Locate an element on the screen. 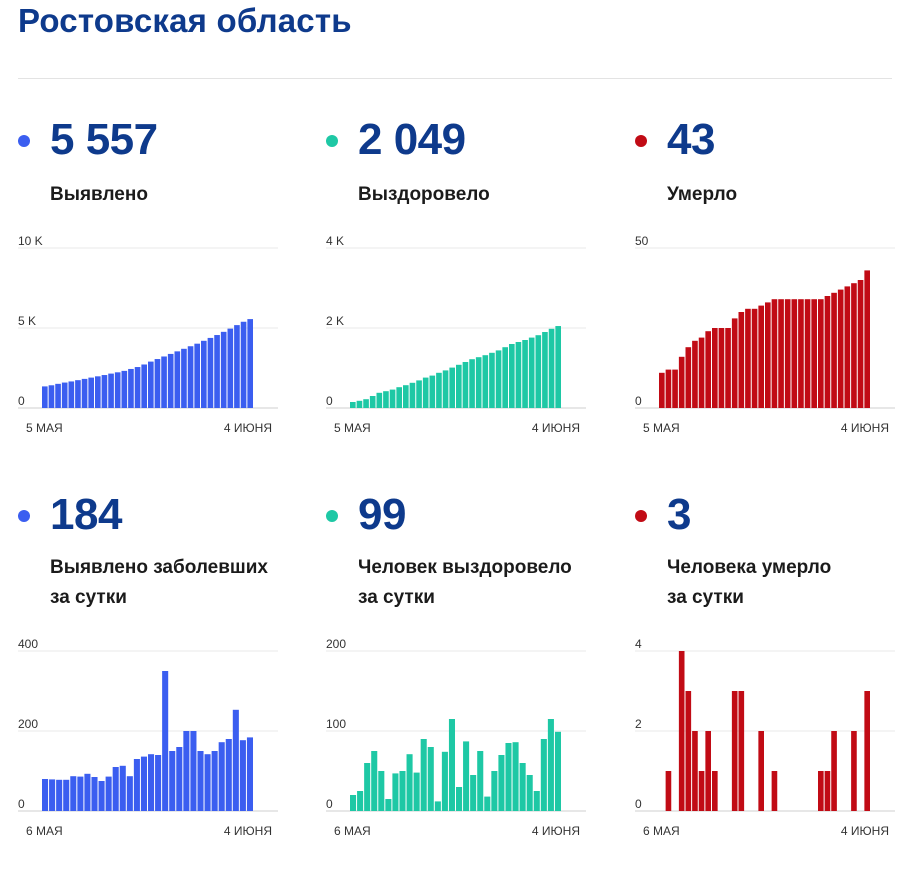  page-title: Ростовская область is located at coordinates (185, 20).